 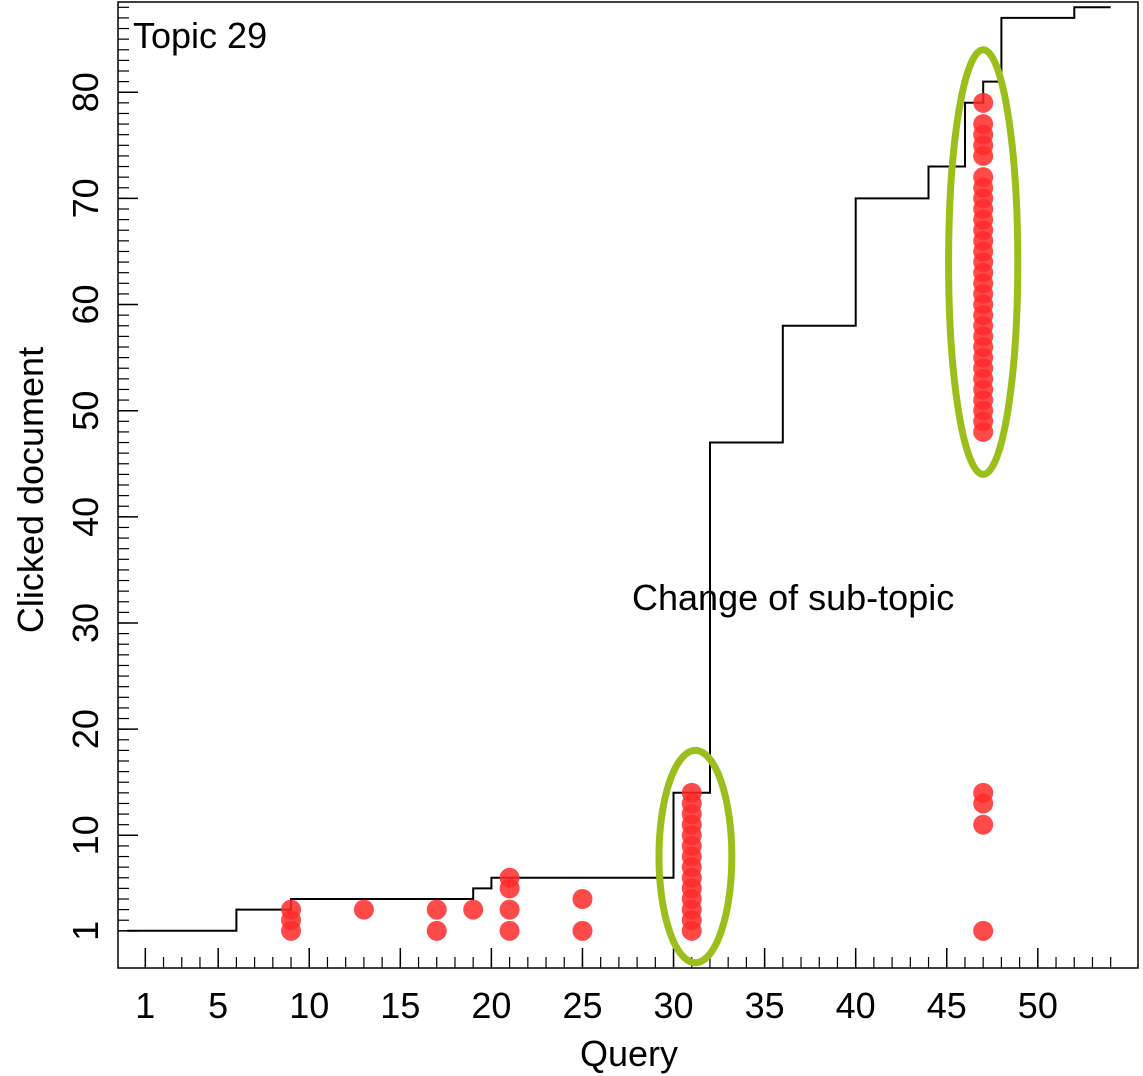 I want to click on x-tick-label: 10, so click(x=309, y=1005).